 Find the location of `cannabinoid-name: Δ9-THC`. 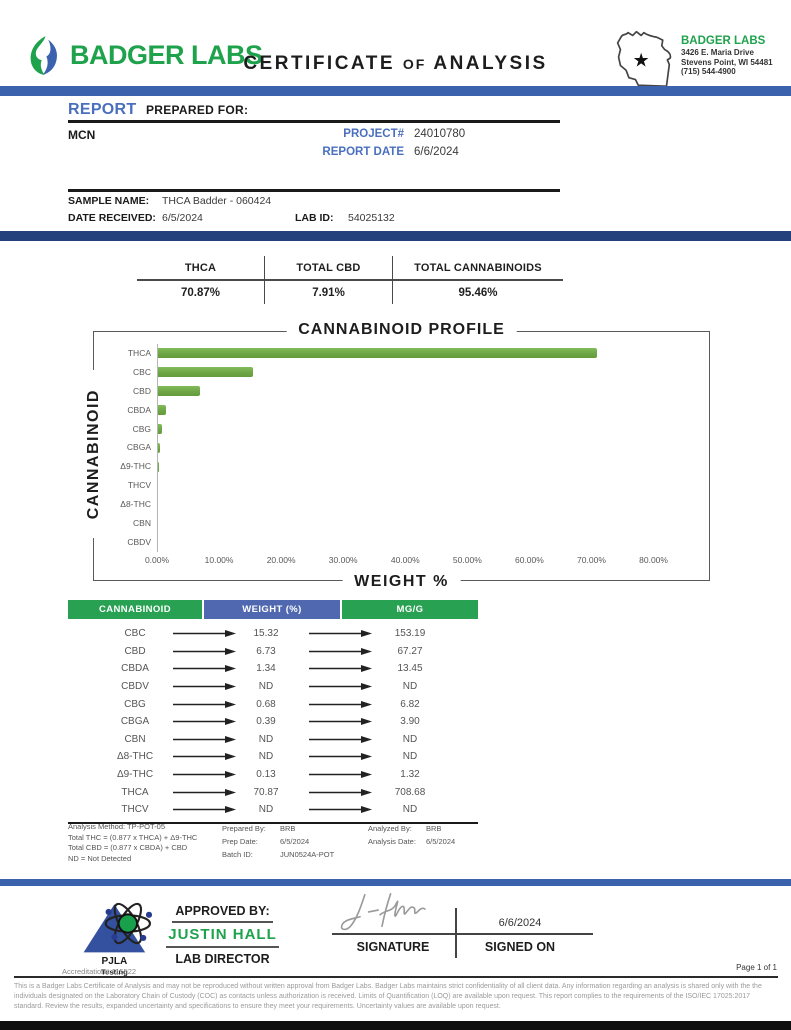

cannabinoid-name: Δ9-THC is located at coordinates (135, 775).